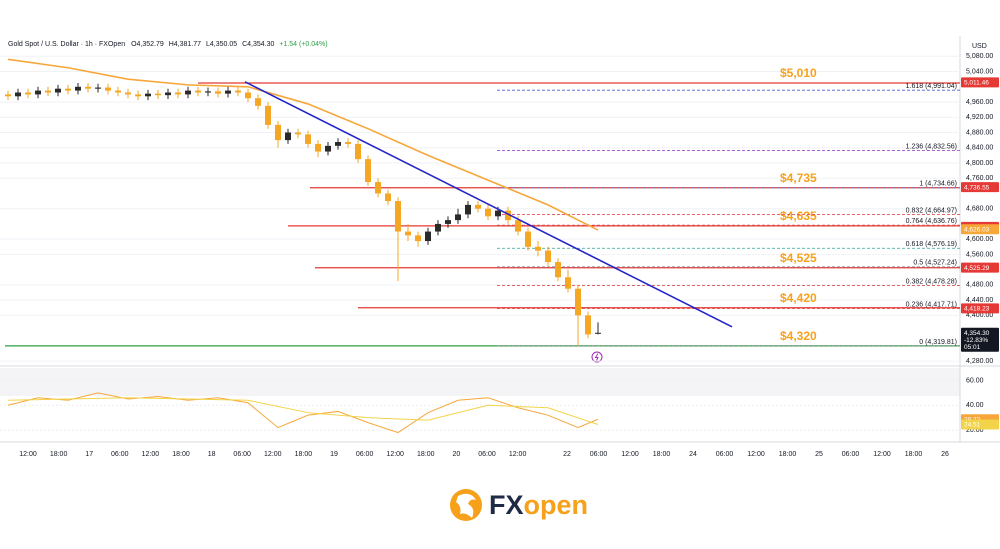 The image size is (1000, 549). Describe the element at coordinates (798, 216) in the screenshot. I see `level-label: $4,635` at that location.